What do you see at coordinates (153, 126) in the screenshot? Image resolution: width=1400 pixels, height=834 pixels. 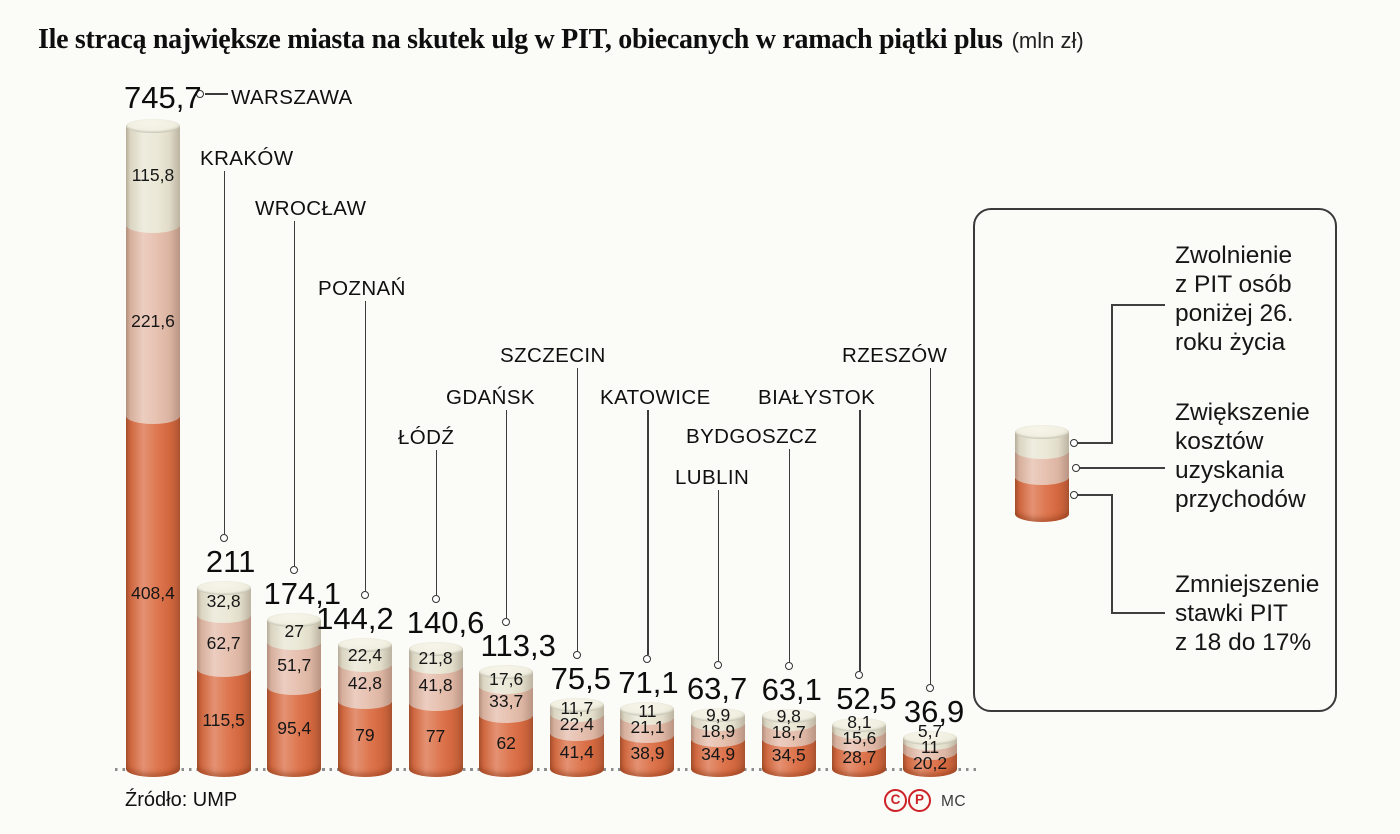 I see `bar-warszawa-cap` at bounding box center [153, 126].